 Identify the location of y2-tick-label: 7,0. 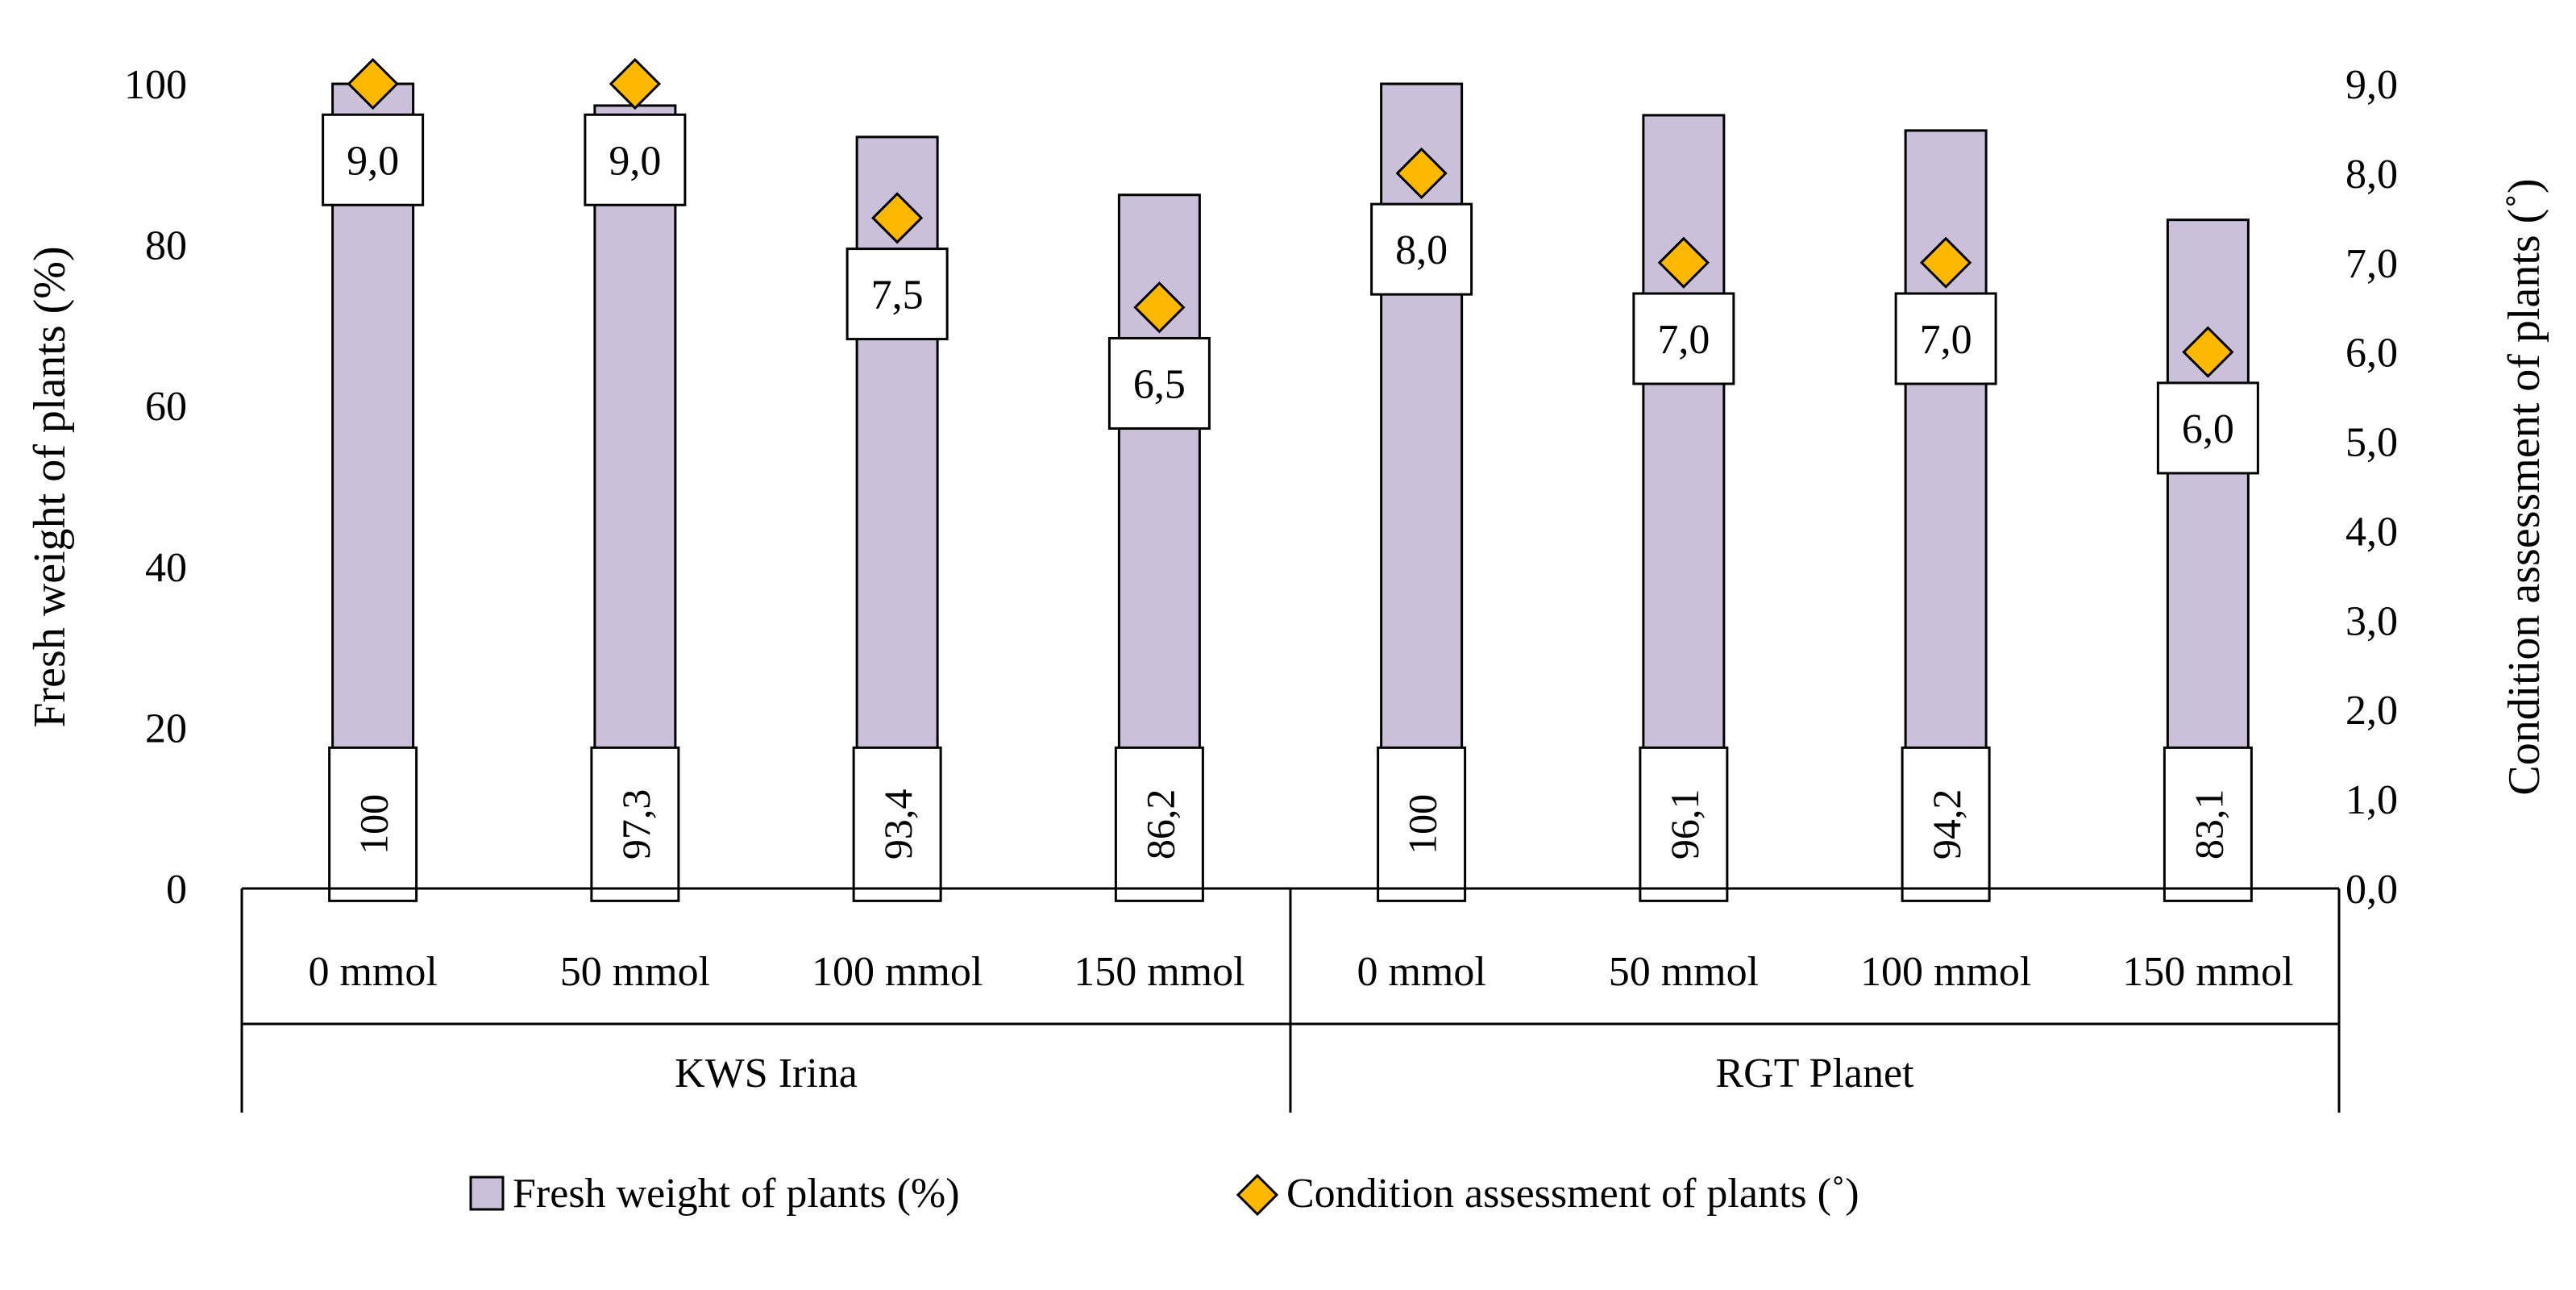
(2371, 264).